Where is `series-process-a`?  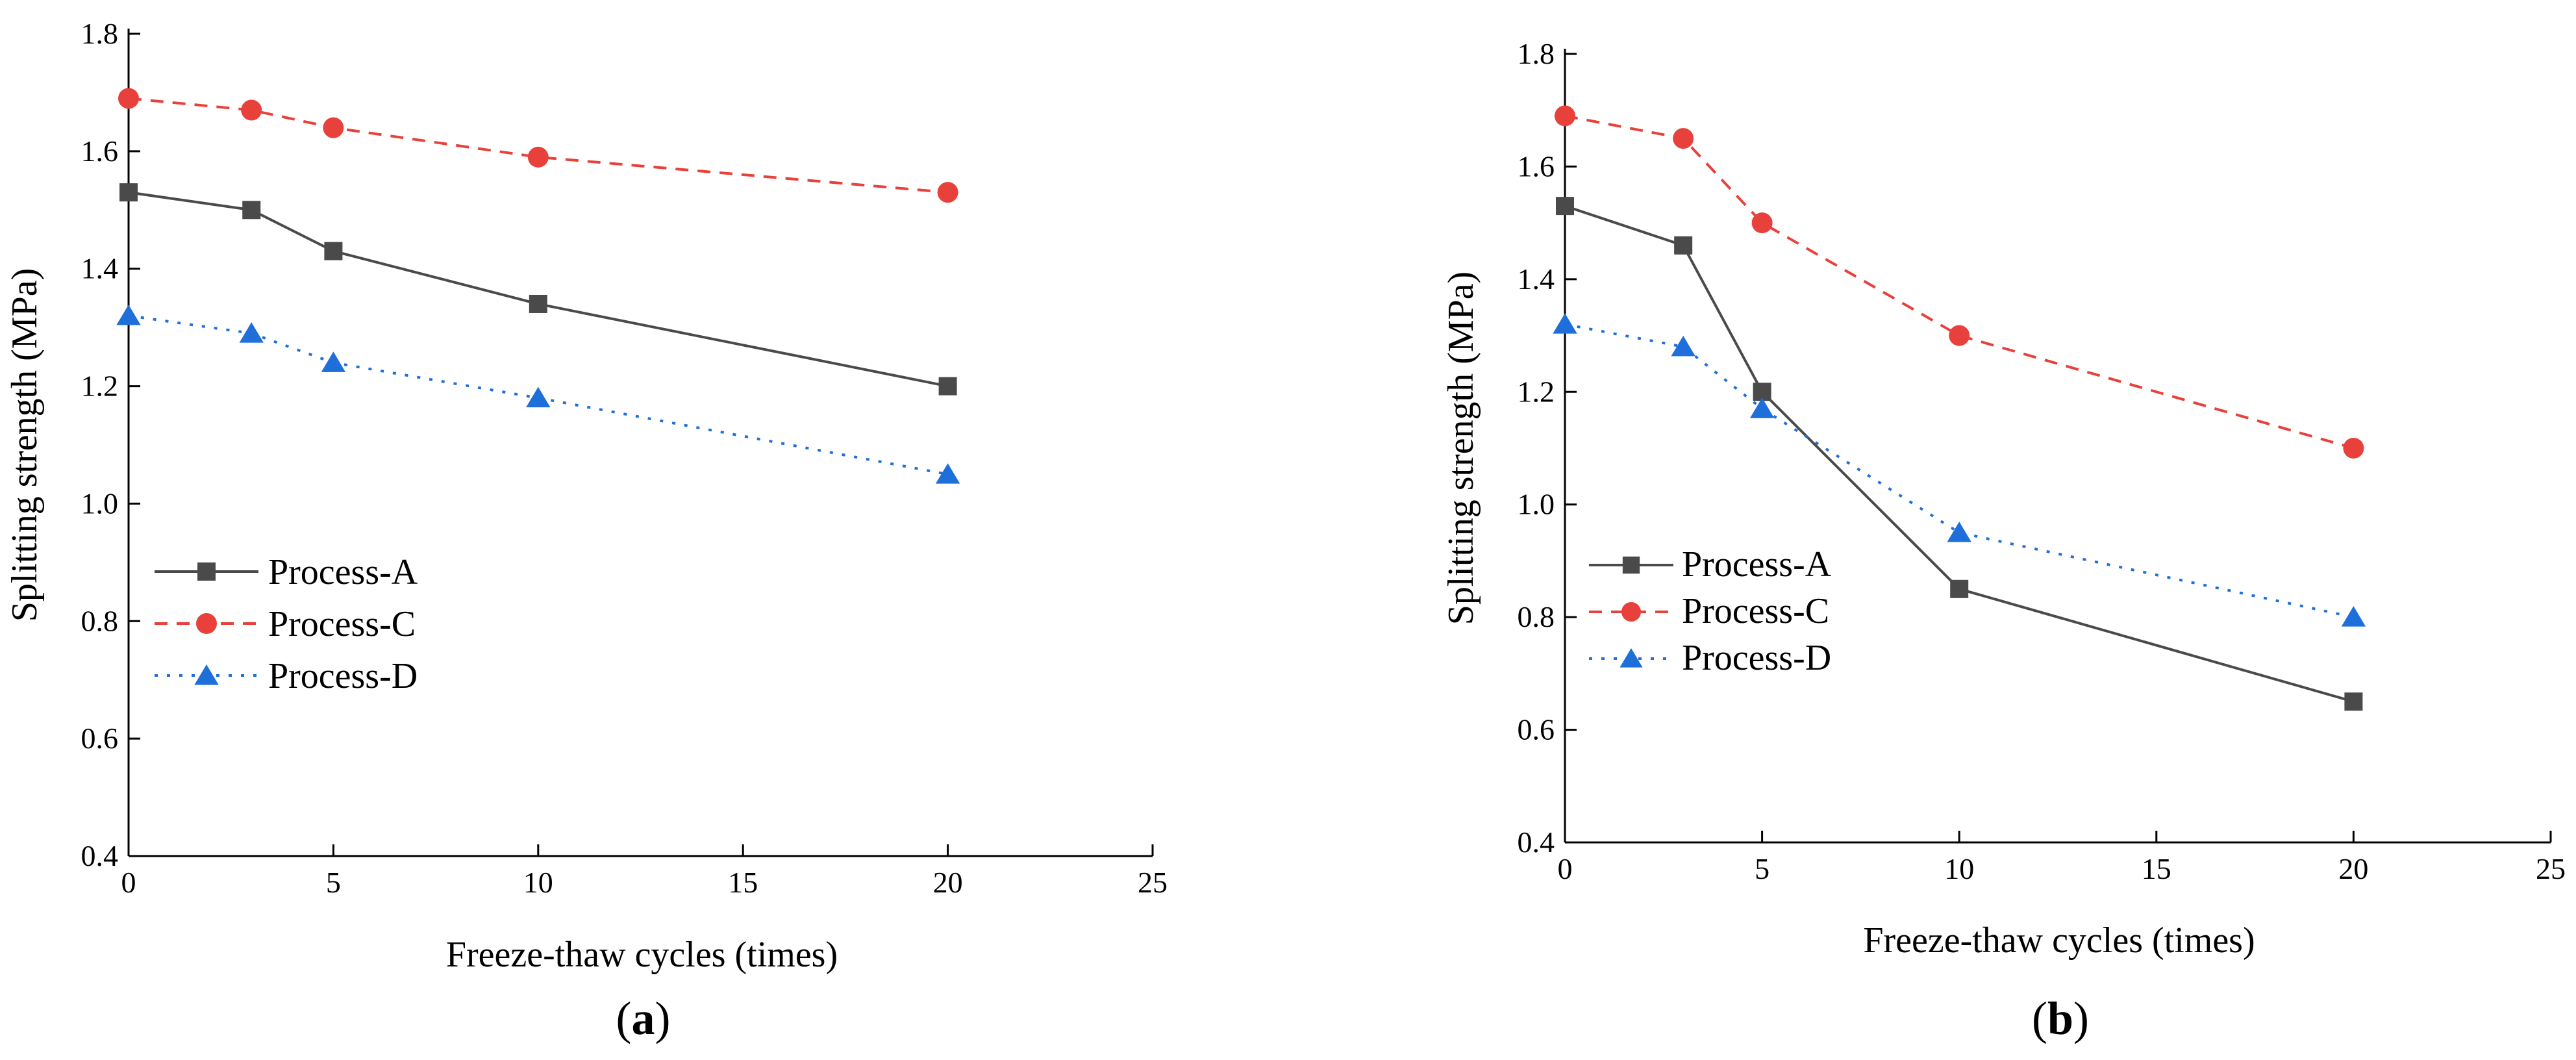
series-process-a is located at coordinates (538, 290).